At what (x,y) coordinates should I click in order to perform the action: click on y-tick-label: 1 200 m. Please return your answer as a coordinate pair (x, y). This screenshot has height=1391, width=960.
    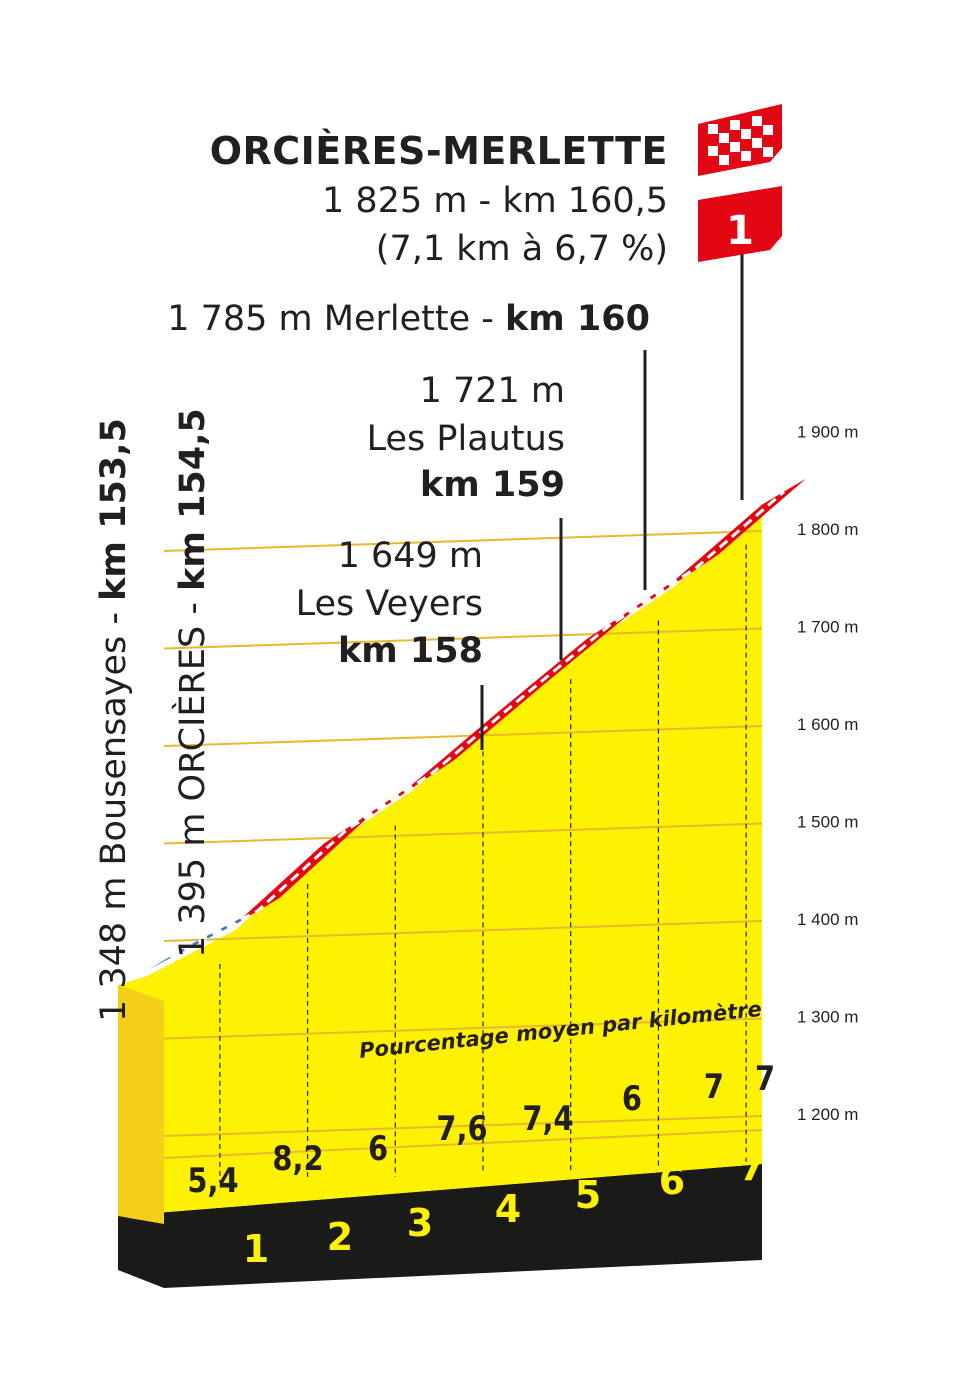
    Looking at the image, I should click on (827, 1114).